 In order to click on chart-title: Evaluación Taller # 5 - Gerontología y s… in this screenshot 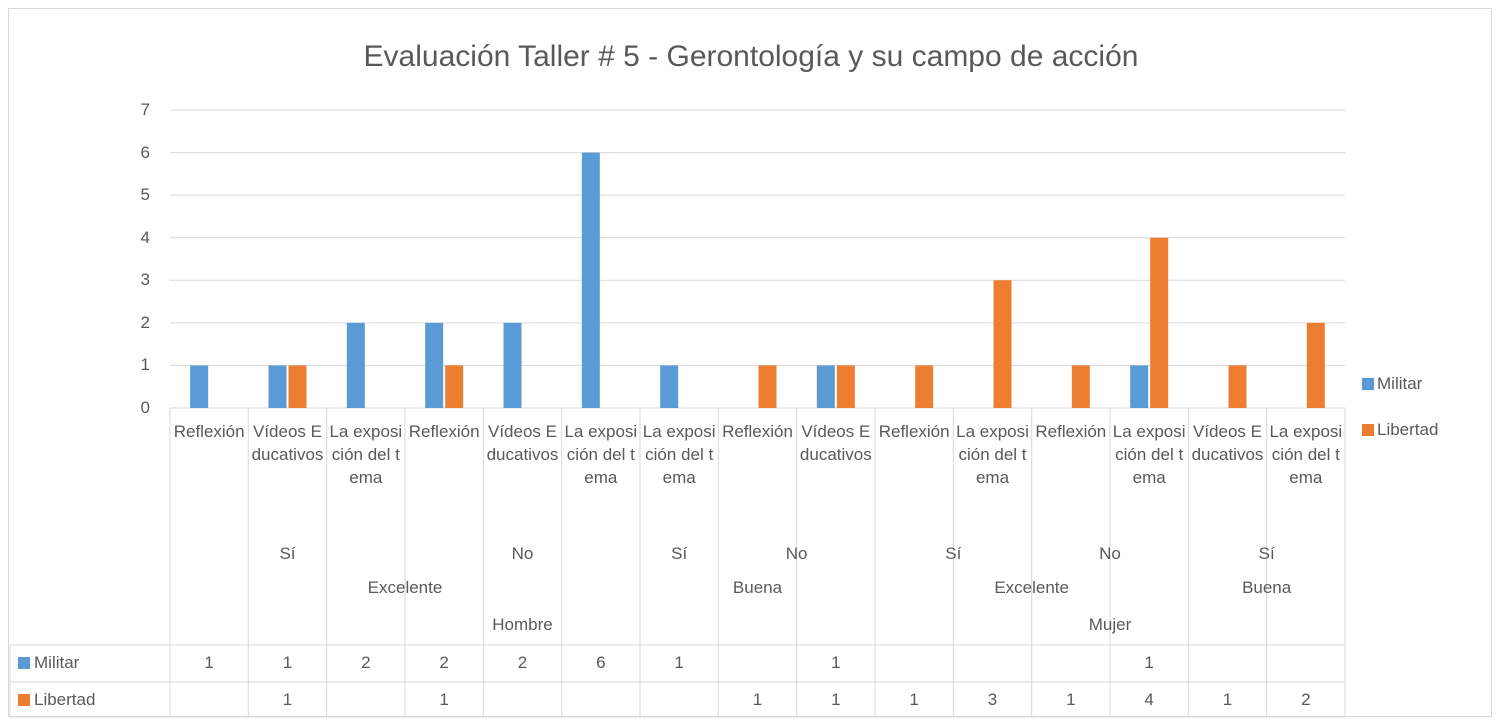, I will do `click(751, 56)`.